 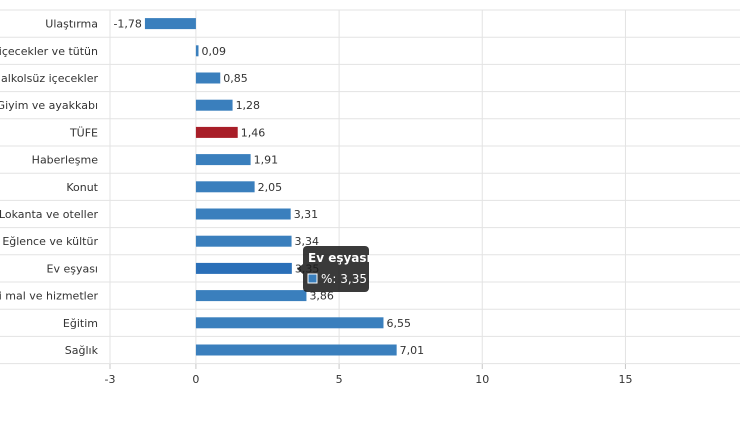 What do you see at coordinates (312, 278) in the screenshot?
I see `tooltip-swatch` at bounding box center [312, 278].